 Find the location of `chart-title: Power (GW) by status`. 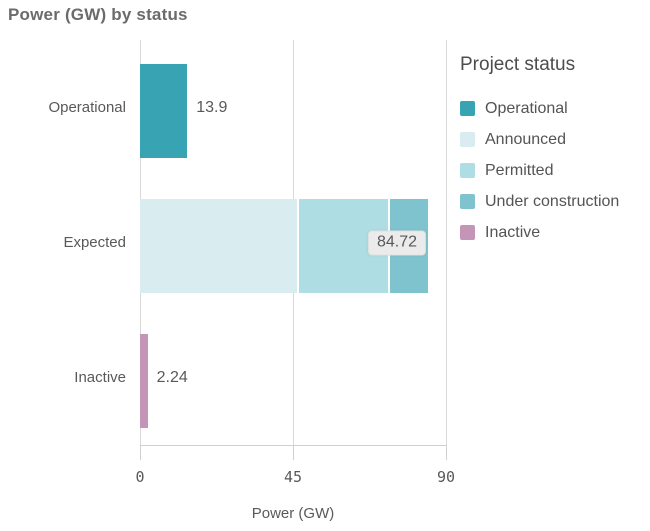

chart-title: Power (GW) by status is located at coordinates (98, 14).